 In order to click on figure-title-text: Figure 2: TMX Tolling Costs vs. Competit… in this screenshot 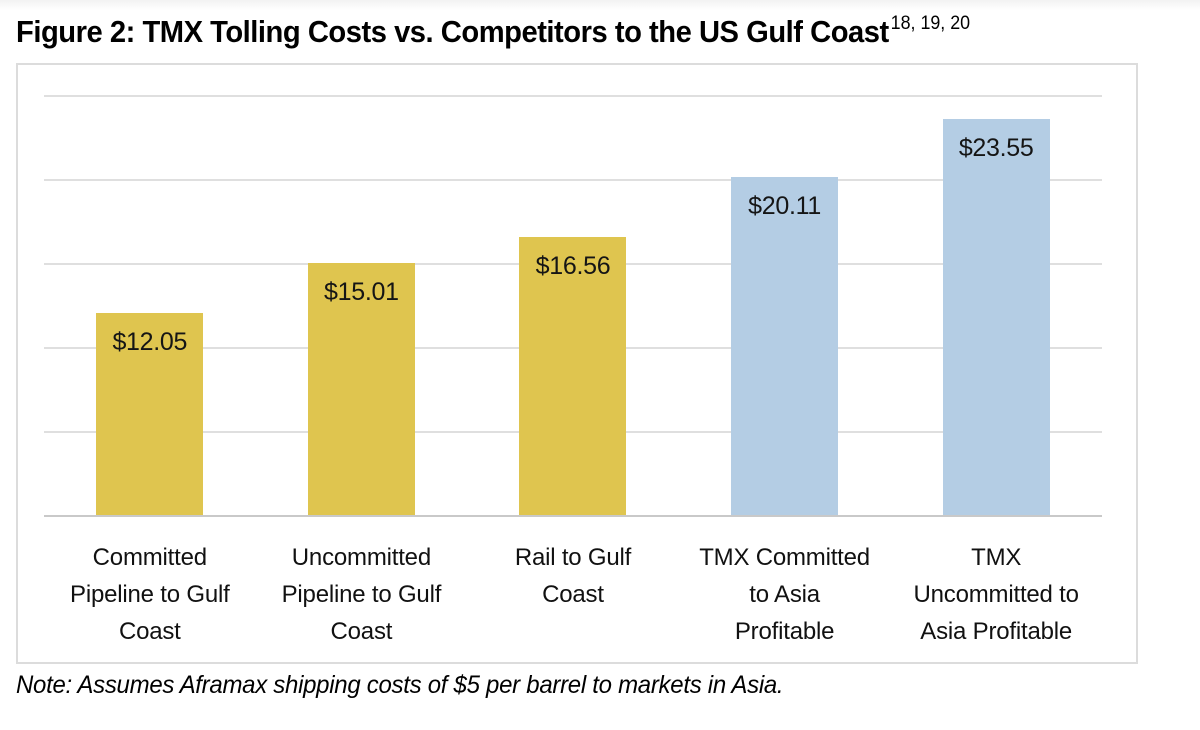, I will do `click(452, 31)`.